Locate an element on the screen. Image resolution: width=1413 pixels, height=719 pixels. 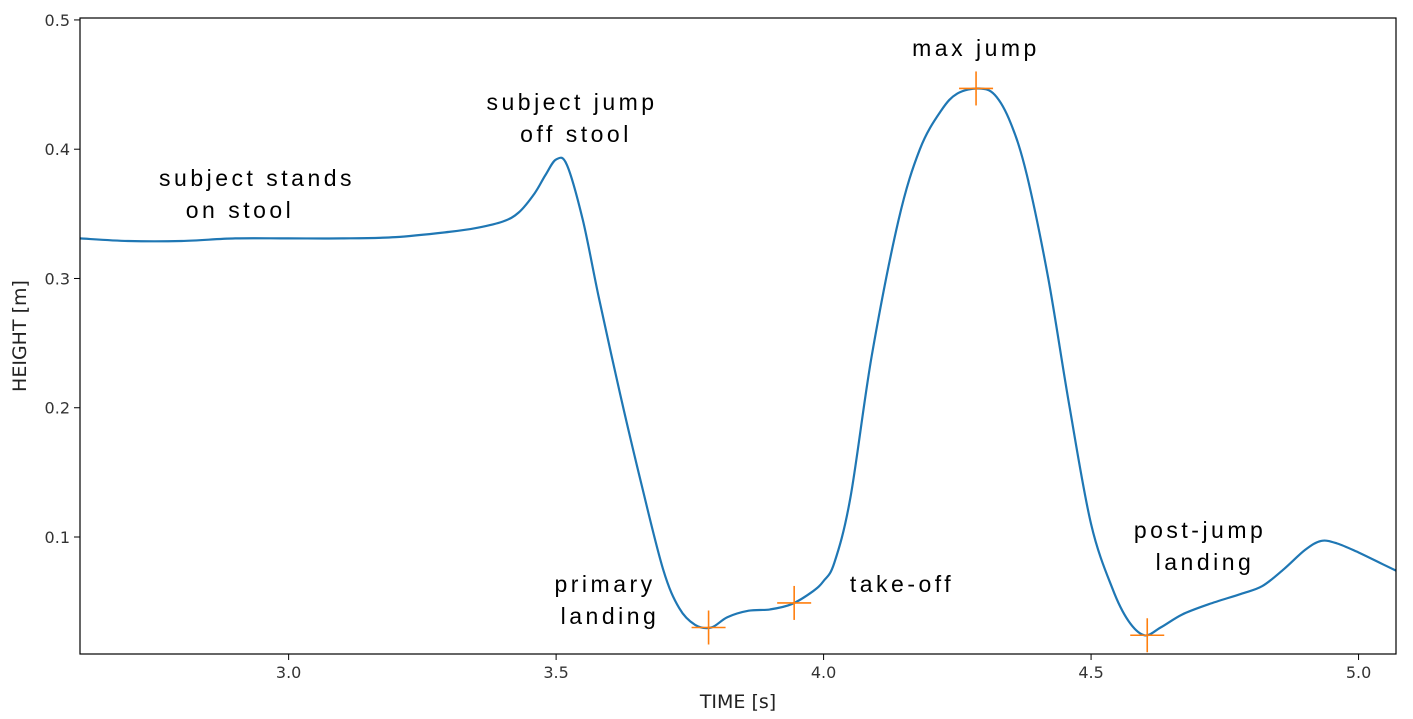
annotation-subject-stands-line-1: subject stands is located at coordinates (257, 178).